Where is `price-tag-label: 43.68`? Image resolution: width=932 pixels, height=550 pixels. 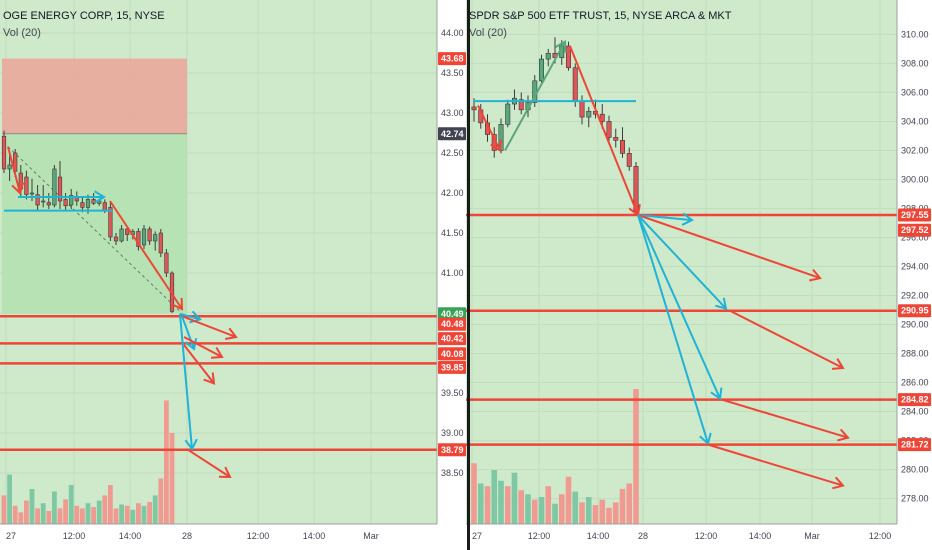 price-tag-label: 43.68 is located at coordinates (452, 59).